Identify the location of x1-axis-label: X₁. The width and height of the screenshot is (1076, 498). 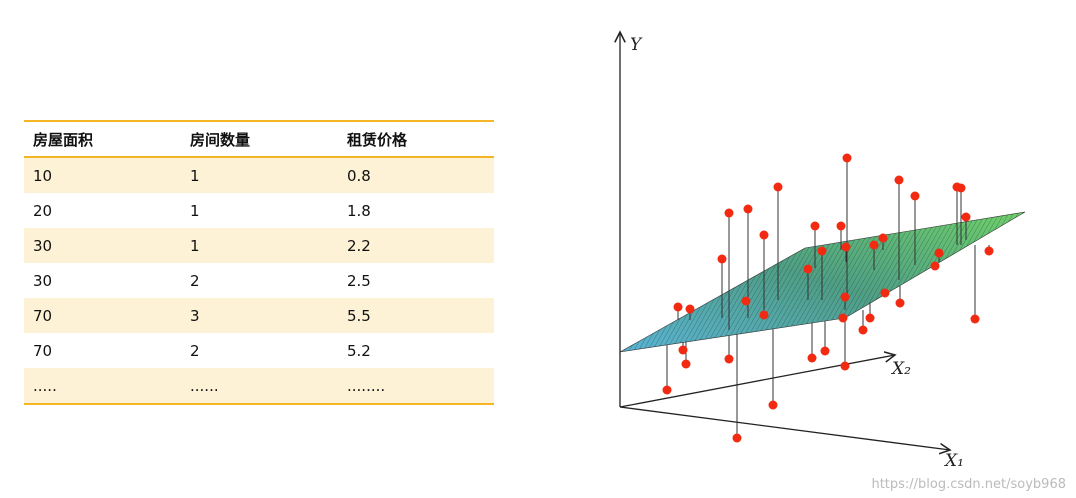
(953, 461).